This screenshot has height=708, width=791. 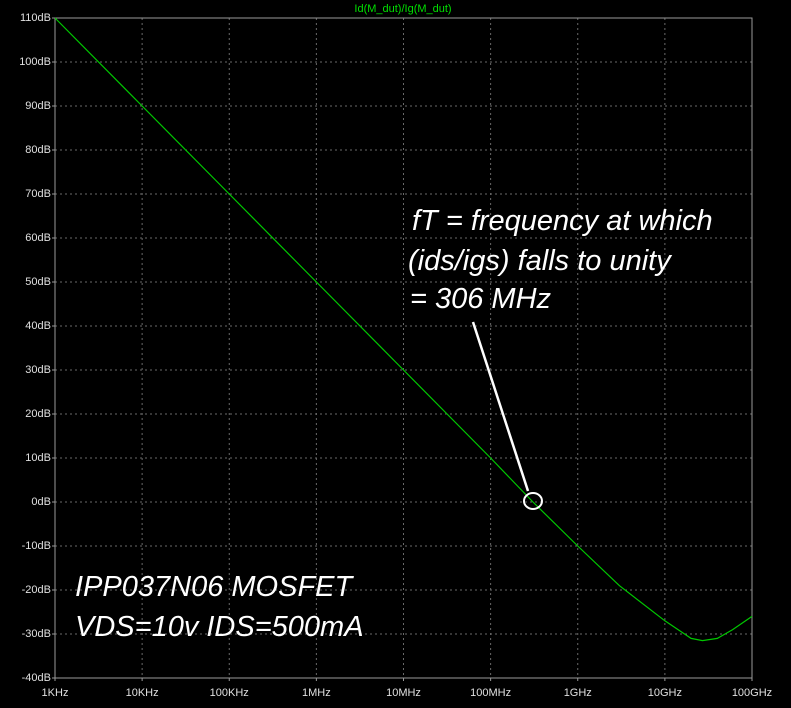 What do you see at coordinates (36, 678) in the screenshot?
I see `y-tick-label: -40dB` at bounding box center [36, 678].